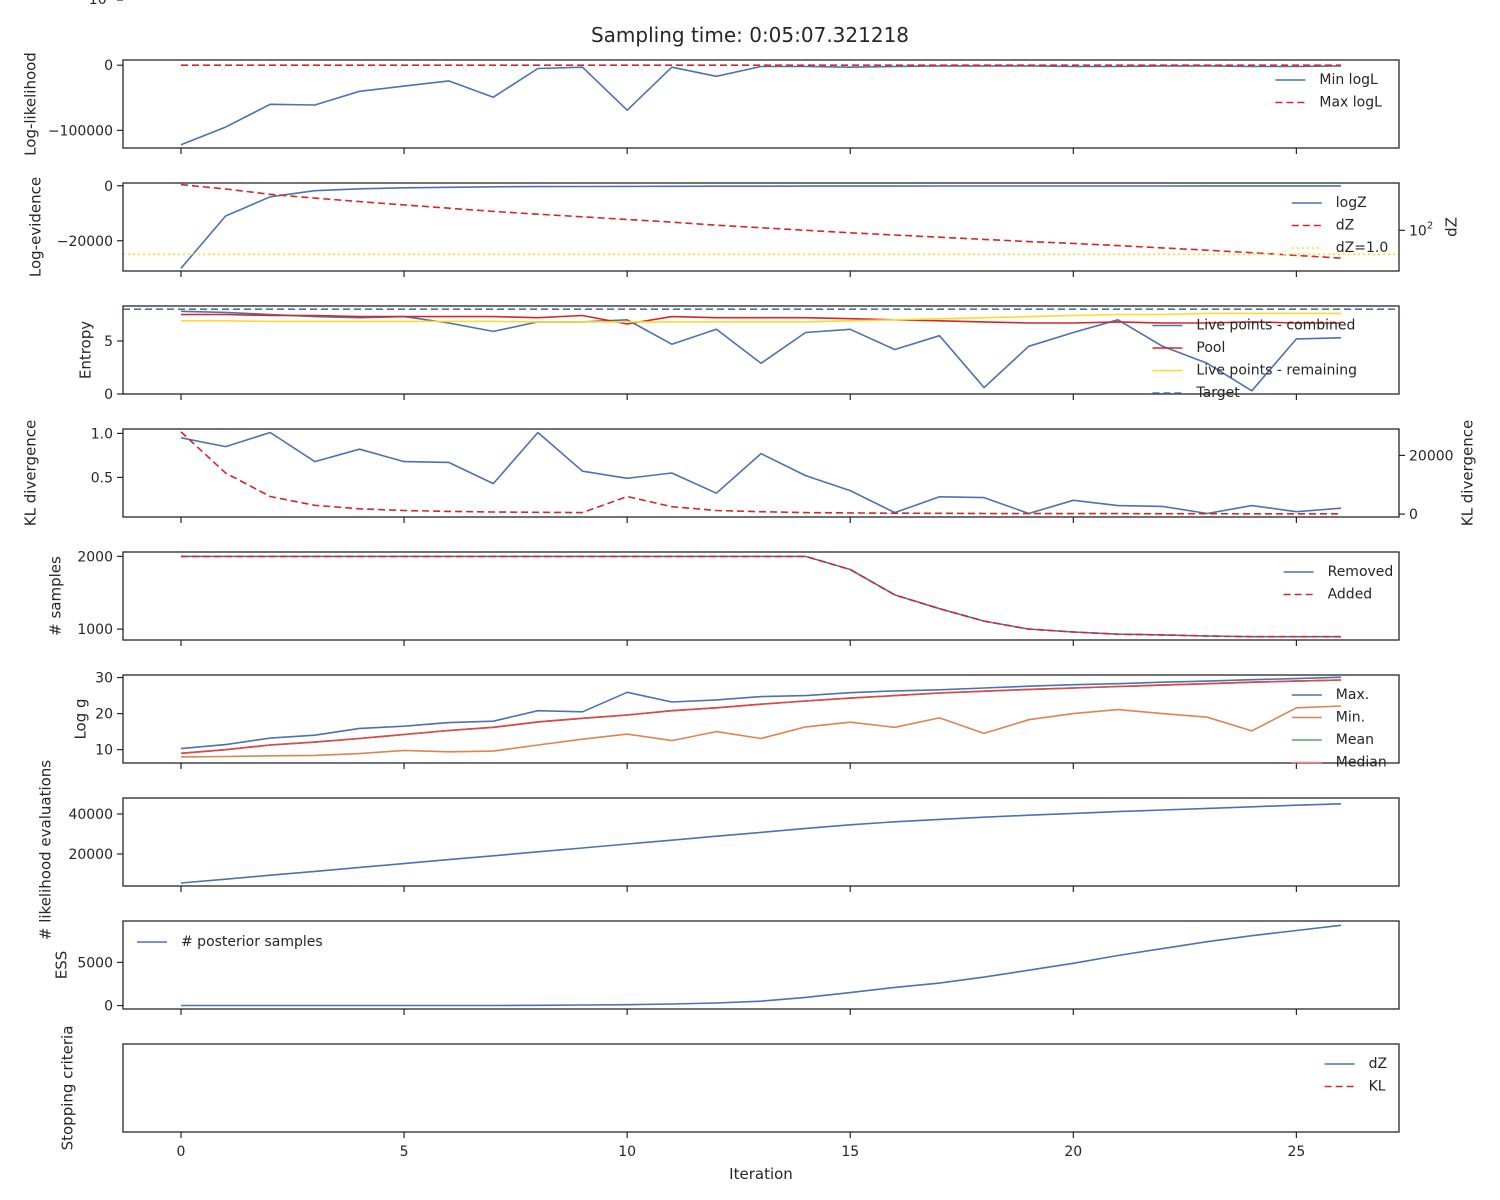  What do you see at coordinates (181, 1152) in the screenshot?
I see `x-tick-label: 0` at bounding box center [181, 1152].